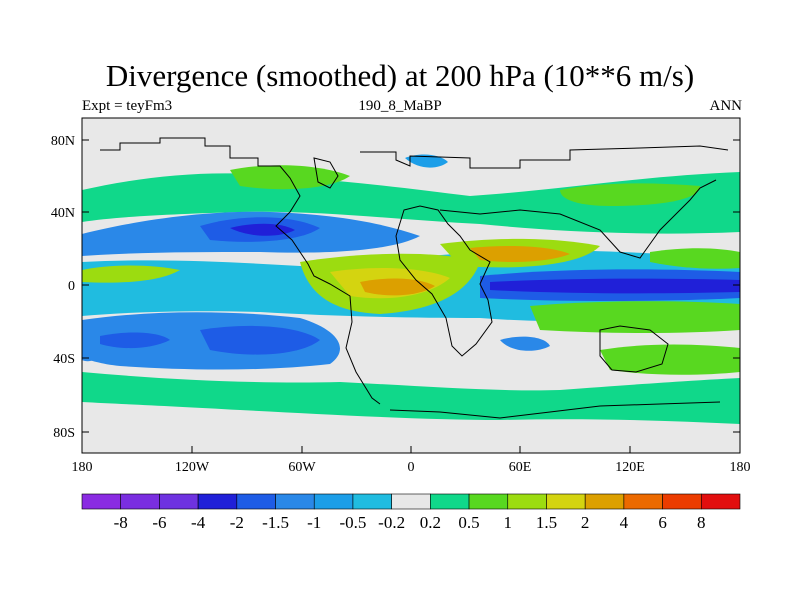 Image resolution: width=800 pixels, height=600 pixels. What do you see at coordinates (262, 229) in the screenshot?
I see `contour-negative-core` at bounding box center [262, 229].